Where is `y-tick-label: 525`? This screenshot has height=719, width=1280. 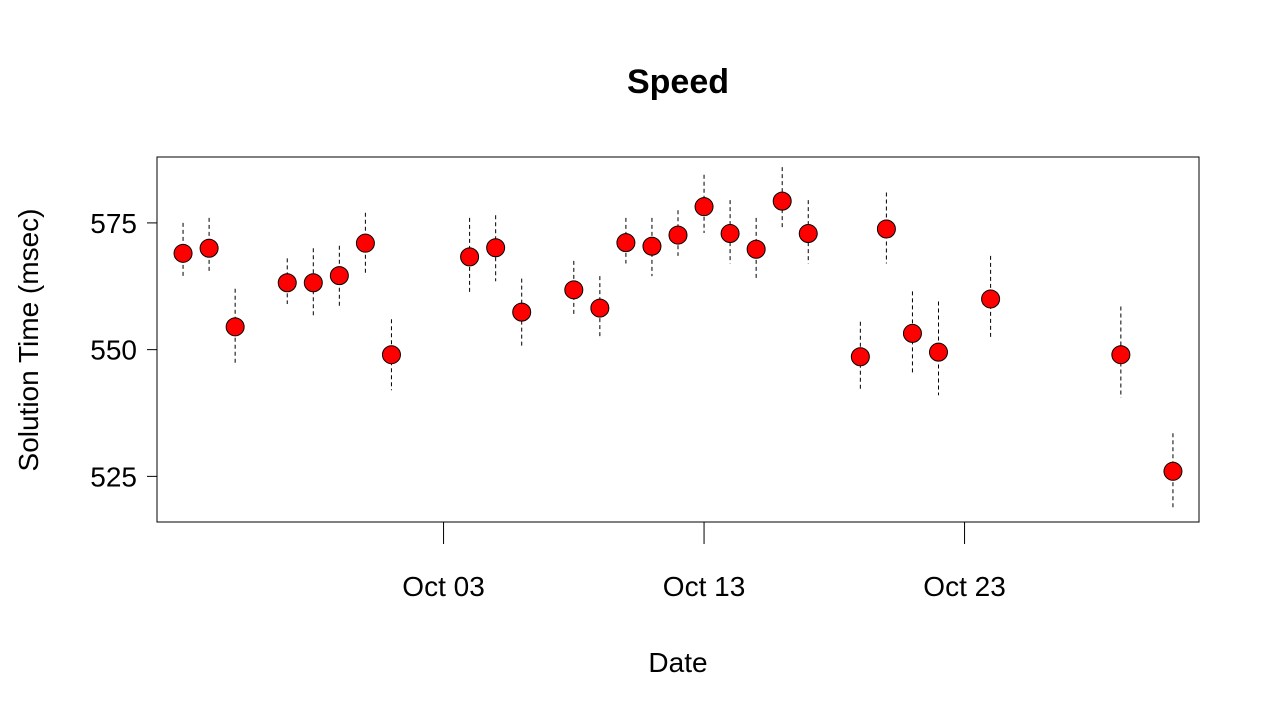 y-tick-label: 525 is located at coordinates (113, 476).